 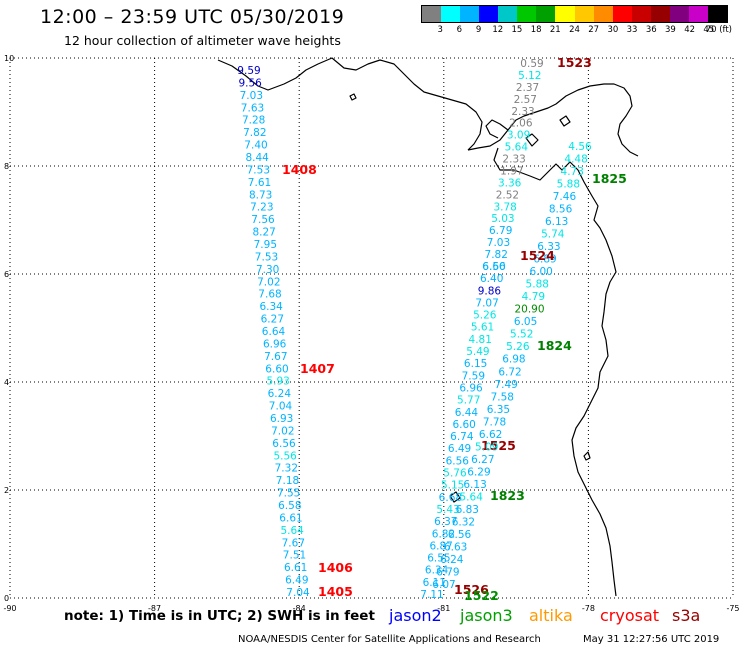 What do you see at coordinates (486, 615) in the screenshot?
I see `sat-label-jason3: jason3` at bounding box center [486, 615].